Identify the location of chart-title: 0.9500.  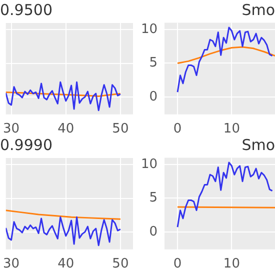
(27, 10).